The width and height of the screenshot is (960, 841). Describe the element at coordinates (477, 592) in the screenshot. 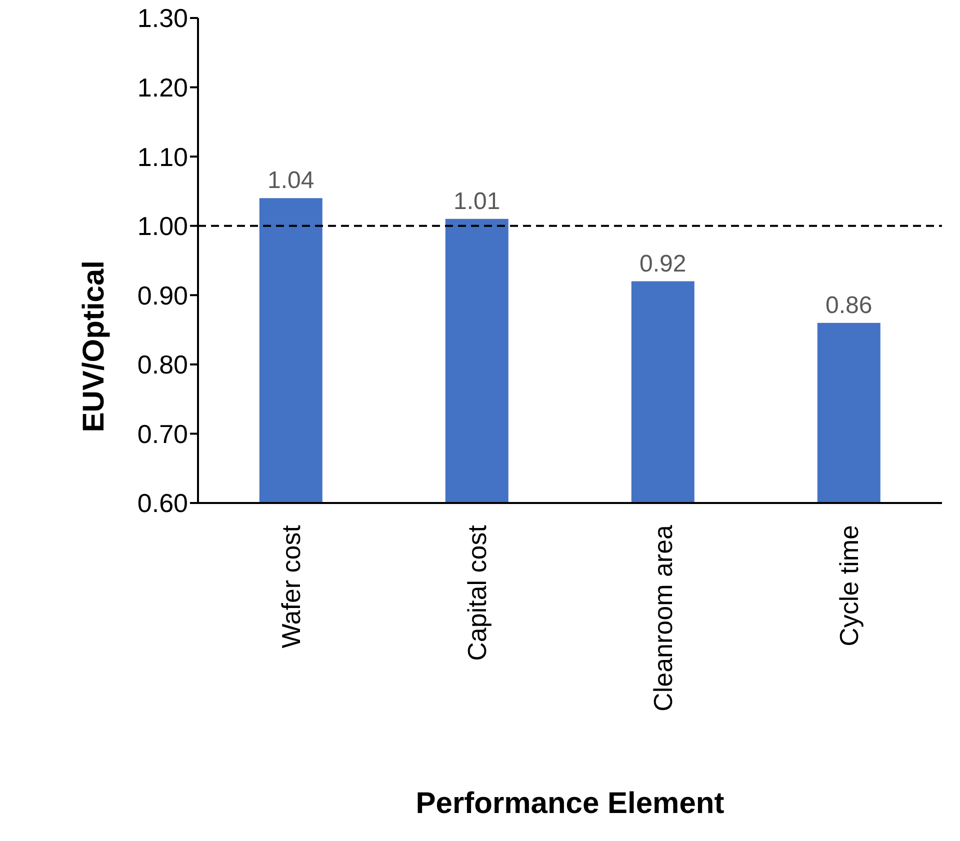

I see `x-tick-label: Capital cost` at that location.